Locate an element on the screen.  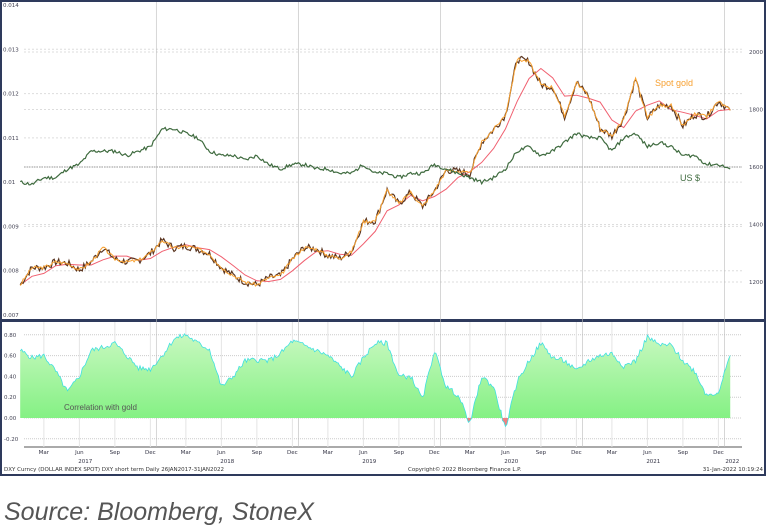
correlation-axis-tick: 0.80 is located at coordinates (10, 336).